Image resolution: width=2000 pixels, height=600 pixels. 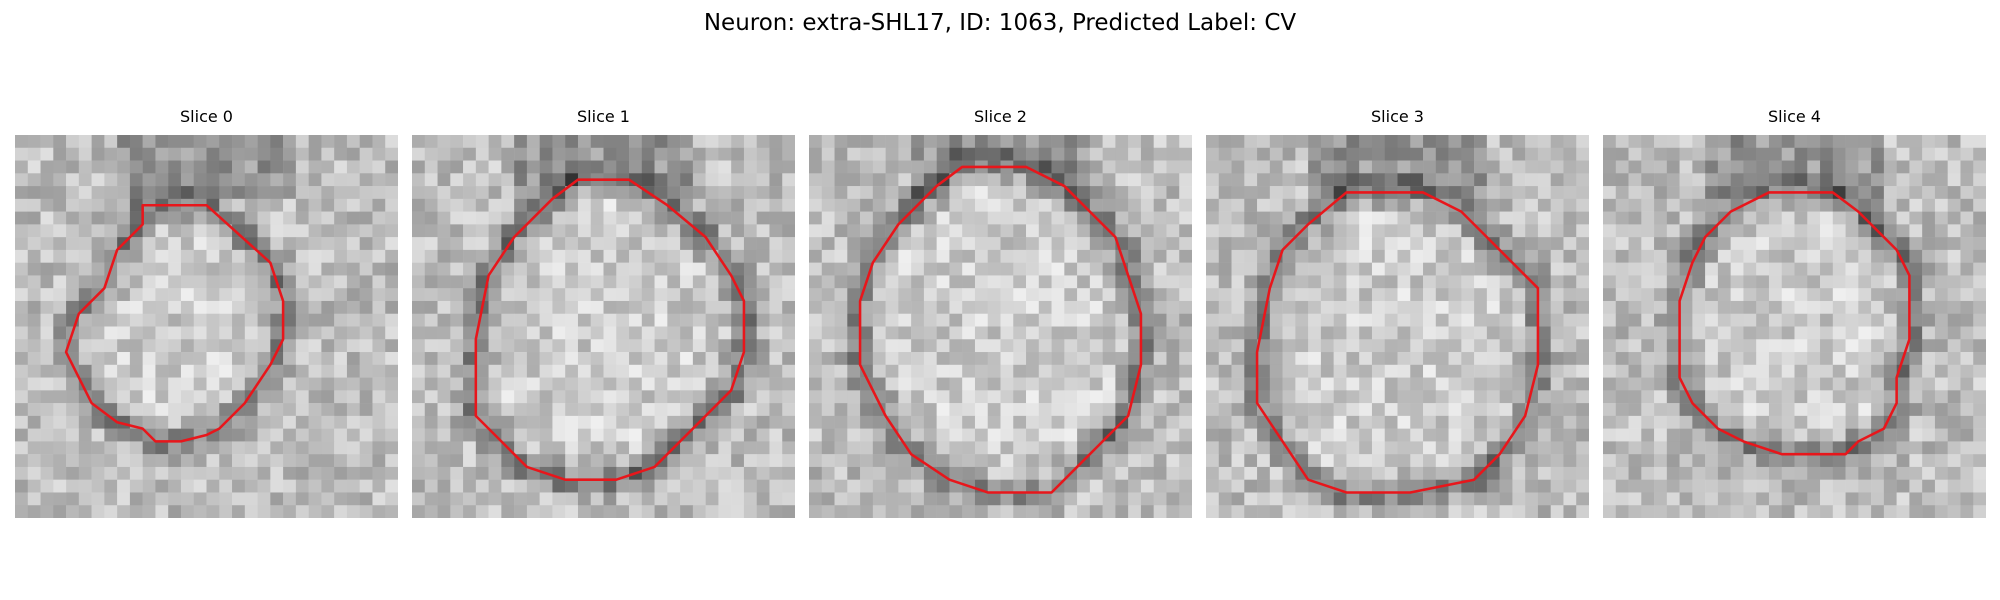 I want to click on slice-panel-1: Slice 1, so click(x=603, y=312).